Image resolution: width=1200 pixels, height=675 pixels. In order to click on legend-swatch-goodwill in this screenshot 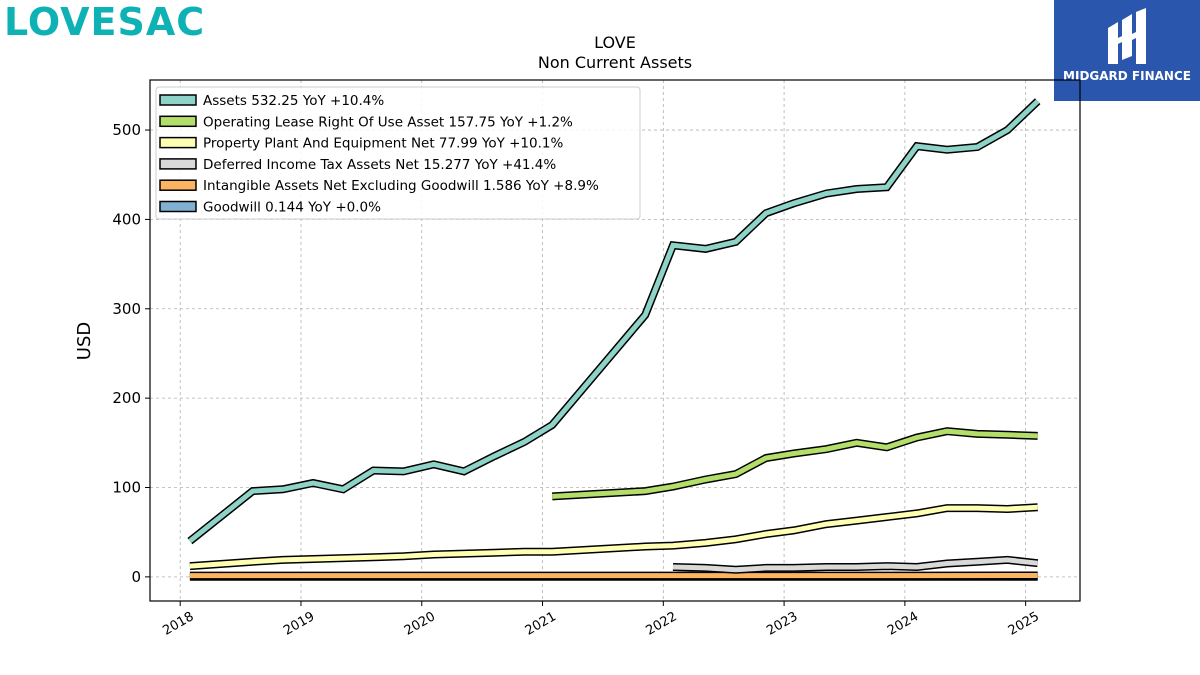, I will do `click(178, 206)`.